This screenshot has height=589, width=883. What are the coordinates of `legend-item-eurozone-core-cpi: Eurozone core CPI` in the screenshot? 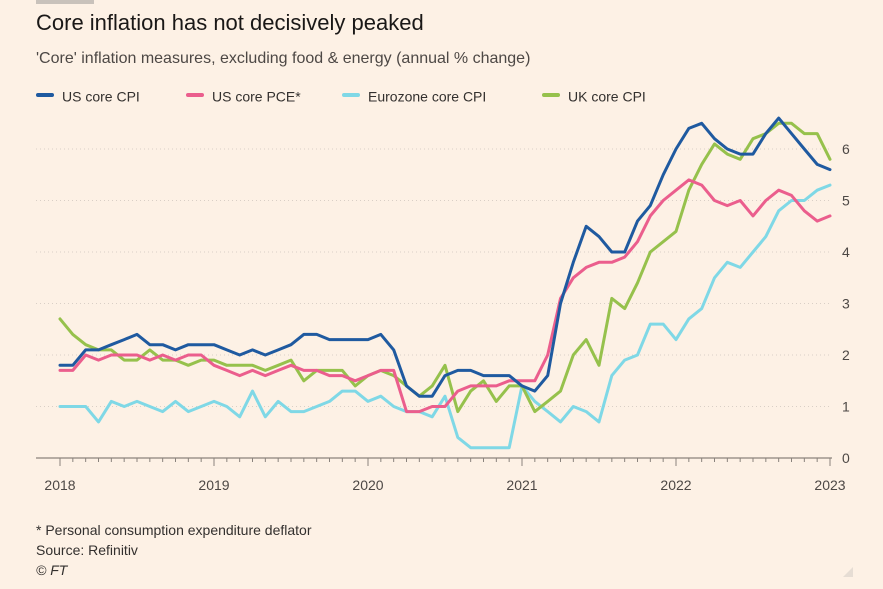 It's located at (414, 95).